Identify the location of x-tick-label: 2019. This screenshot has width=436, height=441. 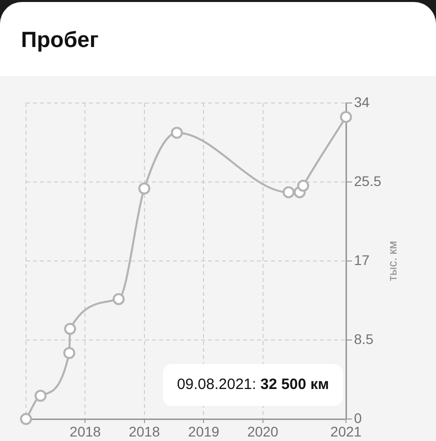
(204, 431).